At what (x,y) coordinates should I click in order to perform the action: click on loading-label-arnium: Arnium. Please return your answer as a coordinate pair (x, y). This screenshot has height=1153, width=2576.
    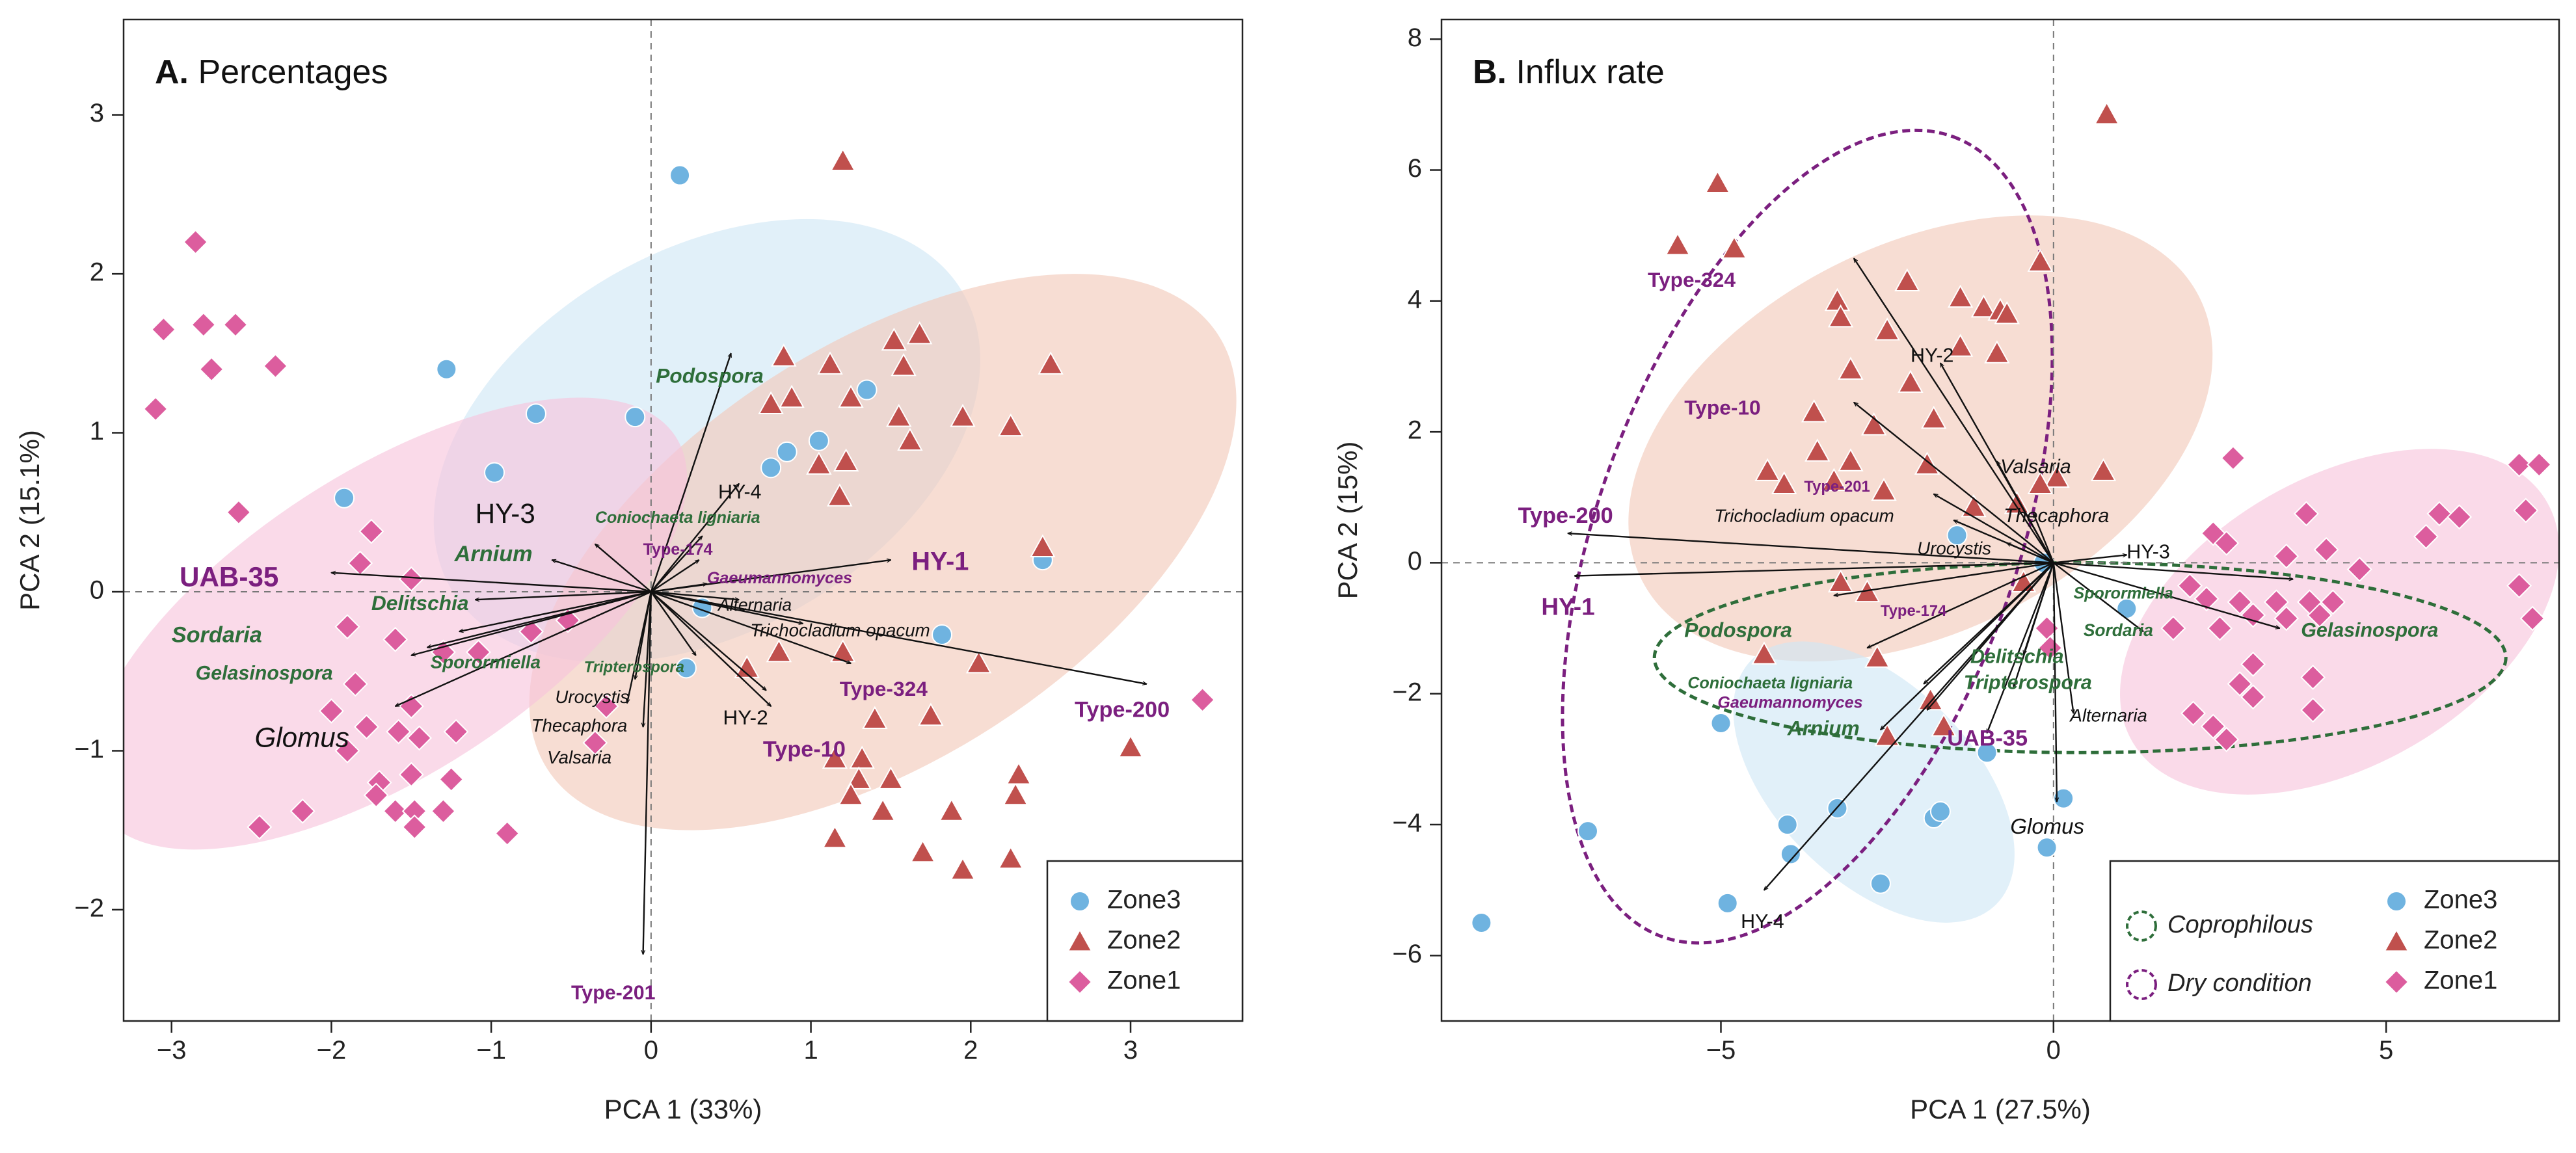
    Looking at the image, I should click on (1823, 727).